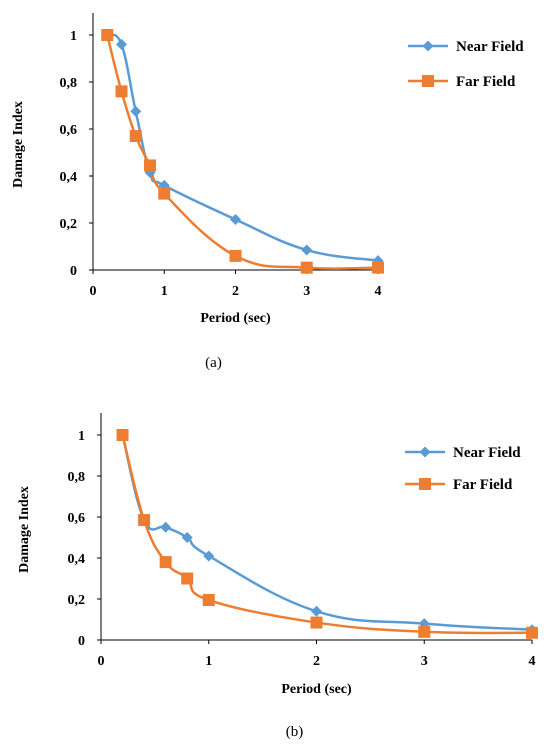 The height and width of the screenshot is (744, 554). What do you see at coordinates (295, 732) in the screenshot?
I see `figure-caption: (b)` at bounding box center [295, 732].